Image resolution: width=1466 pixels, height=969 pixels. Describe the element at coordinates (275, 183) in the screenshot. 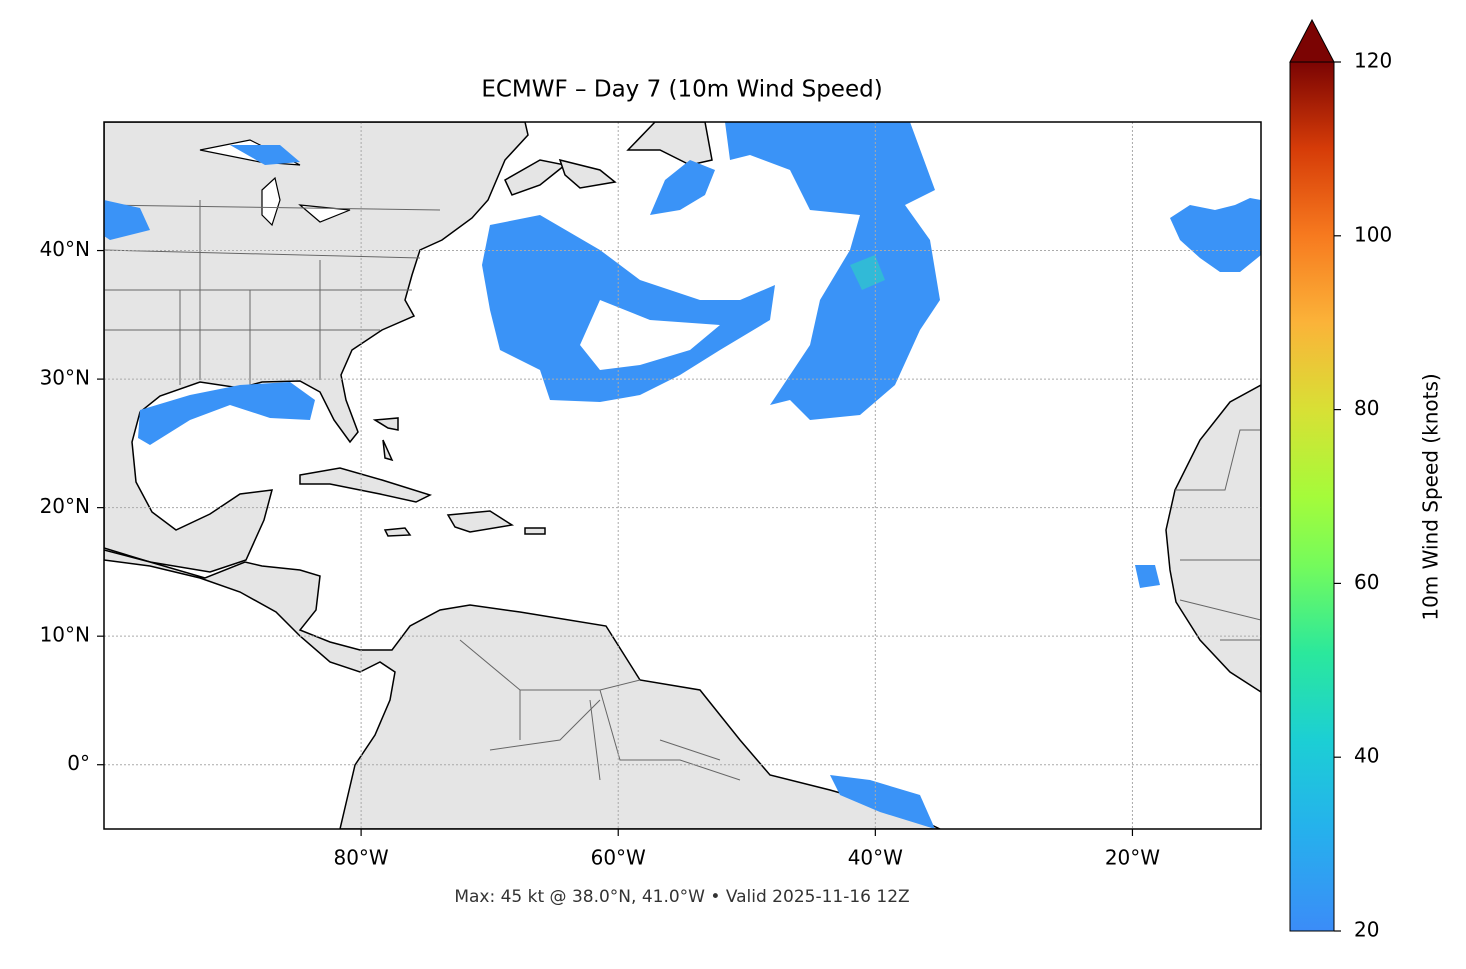

I see `great-lakes` at that location.